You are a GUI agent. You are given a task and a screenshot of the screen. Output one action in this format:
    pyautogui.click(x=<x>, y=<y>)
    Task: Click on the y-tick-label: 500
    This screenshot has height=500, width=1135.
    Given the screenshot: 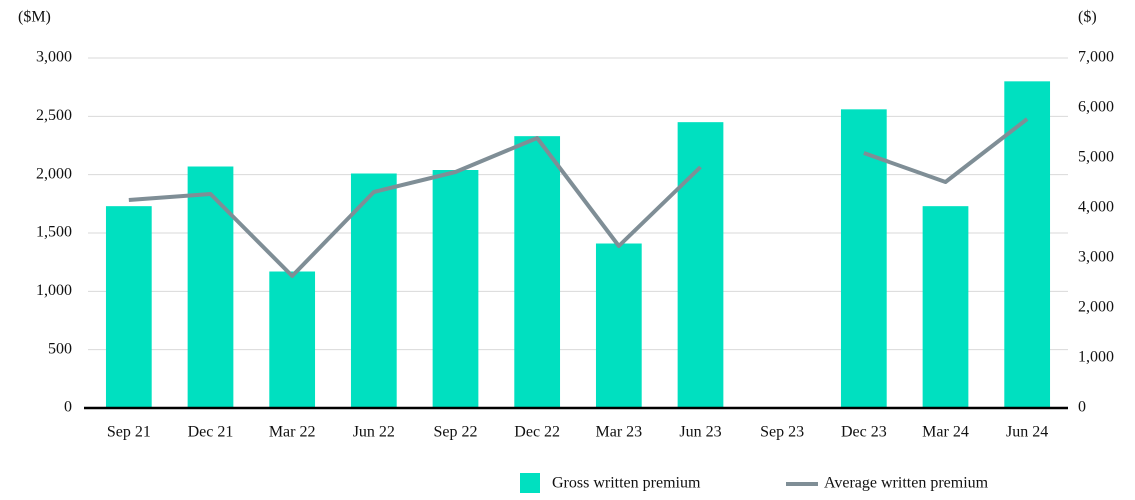 What is the action you would take?
    pyautogui.click(x=60, y=348)
    